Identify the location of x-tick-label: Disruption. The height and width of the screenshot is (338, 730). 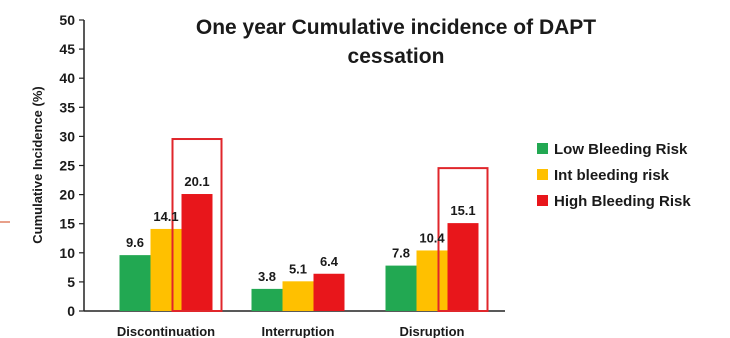
(432, 331).